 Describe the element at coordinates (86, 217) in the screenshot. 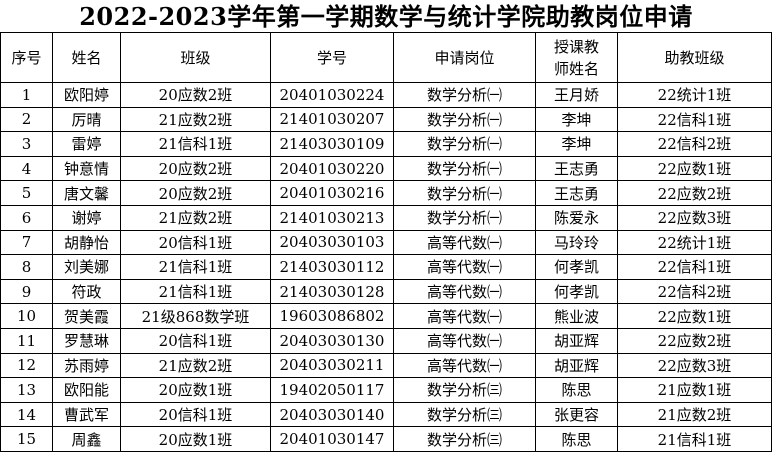

I see `table-cell: 谢婷` at that location.